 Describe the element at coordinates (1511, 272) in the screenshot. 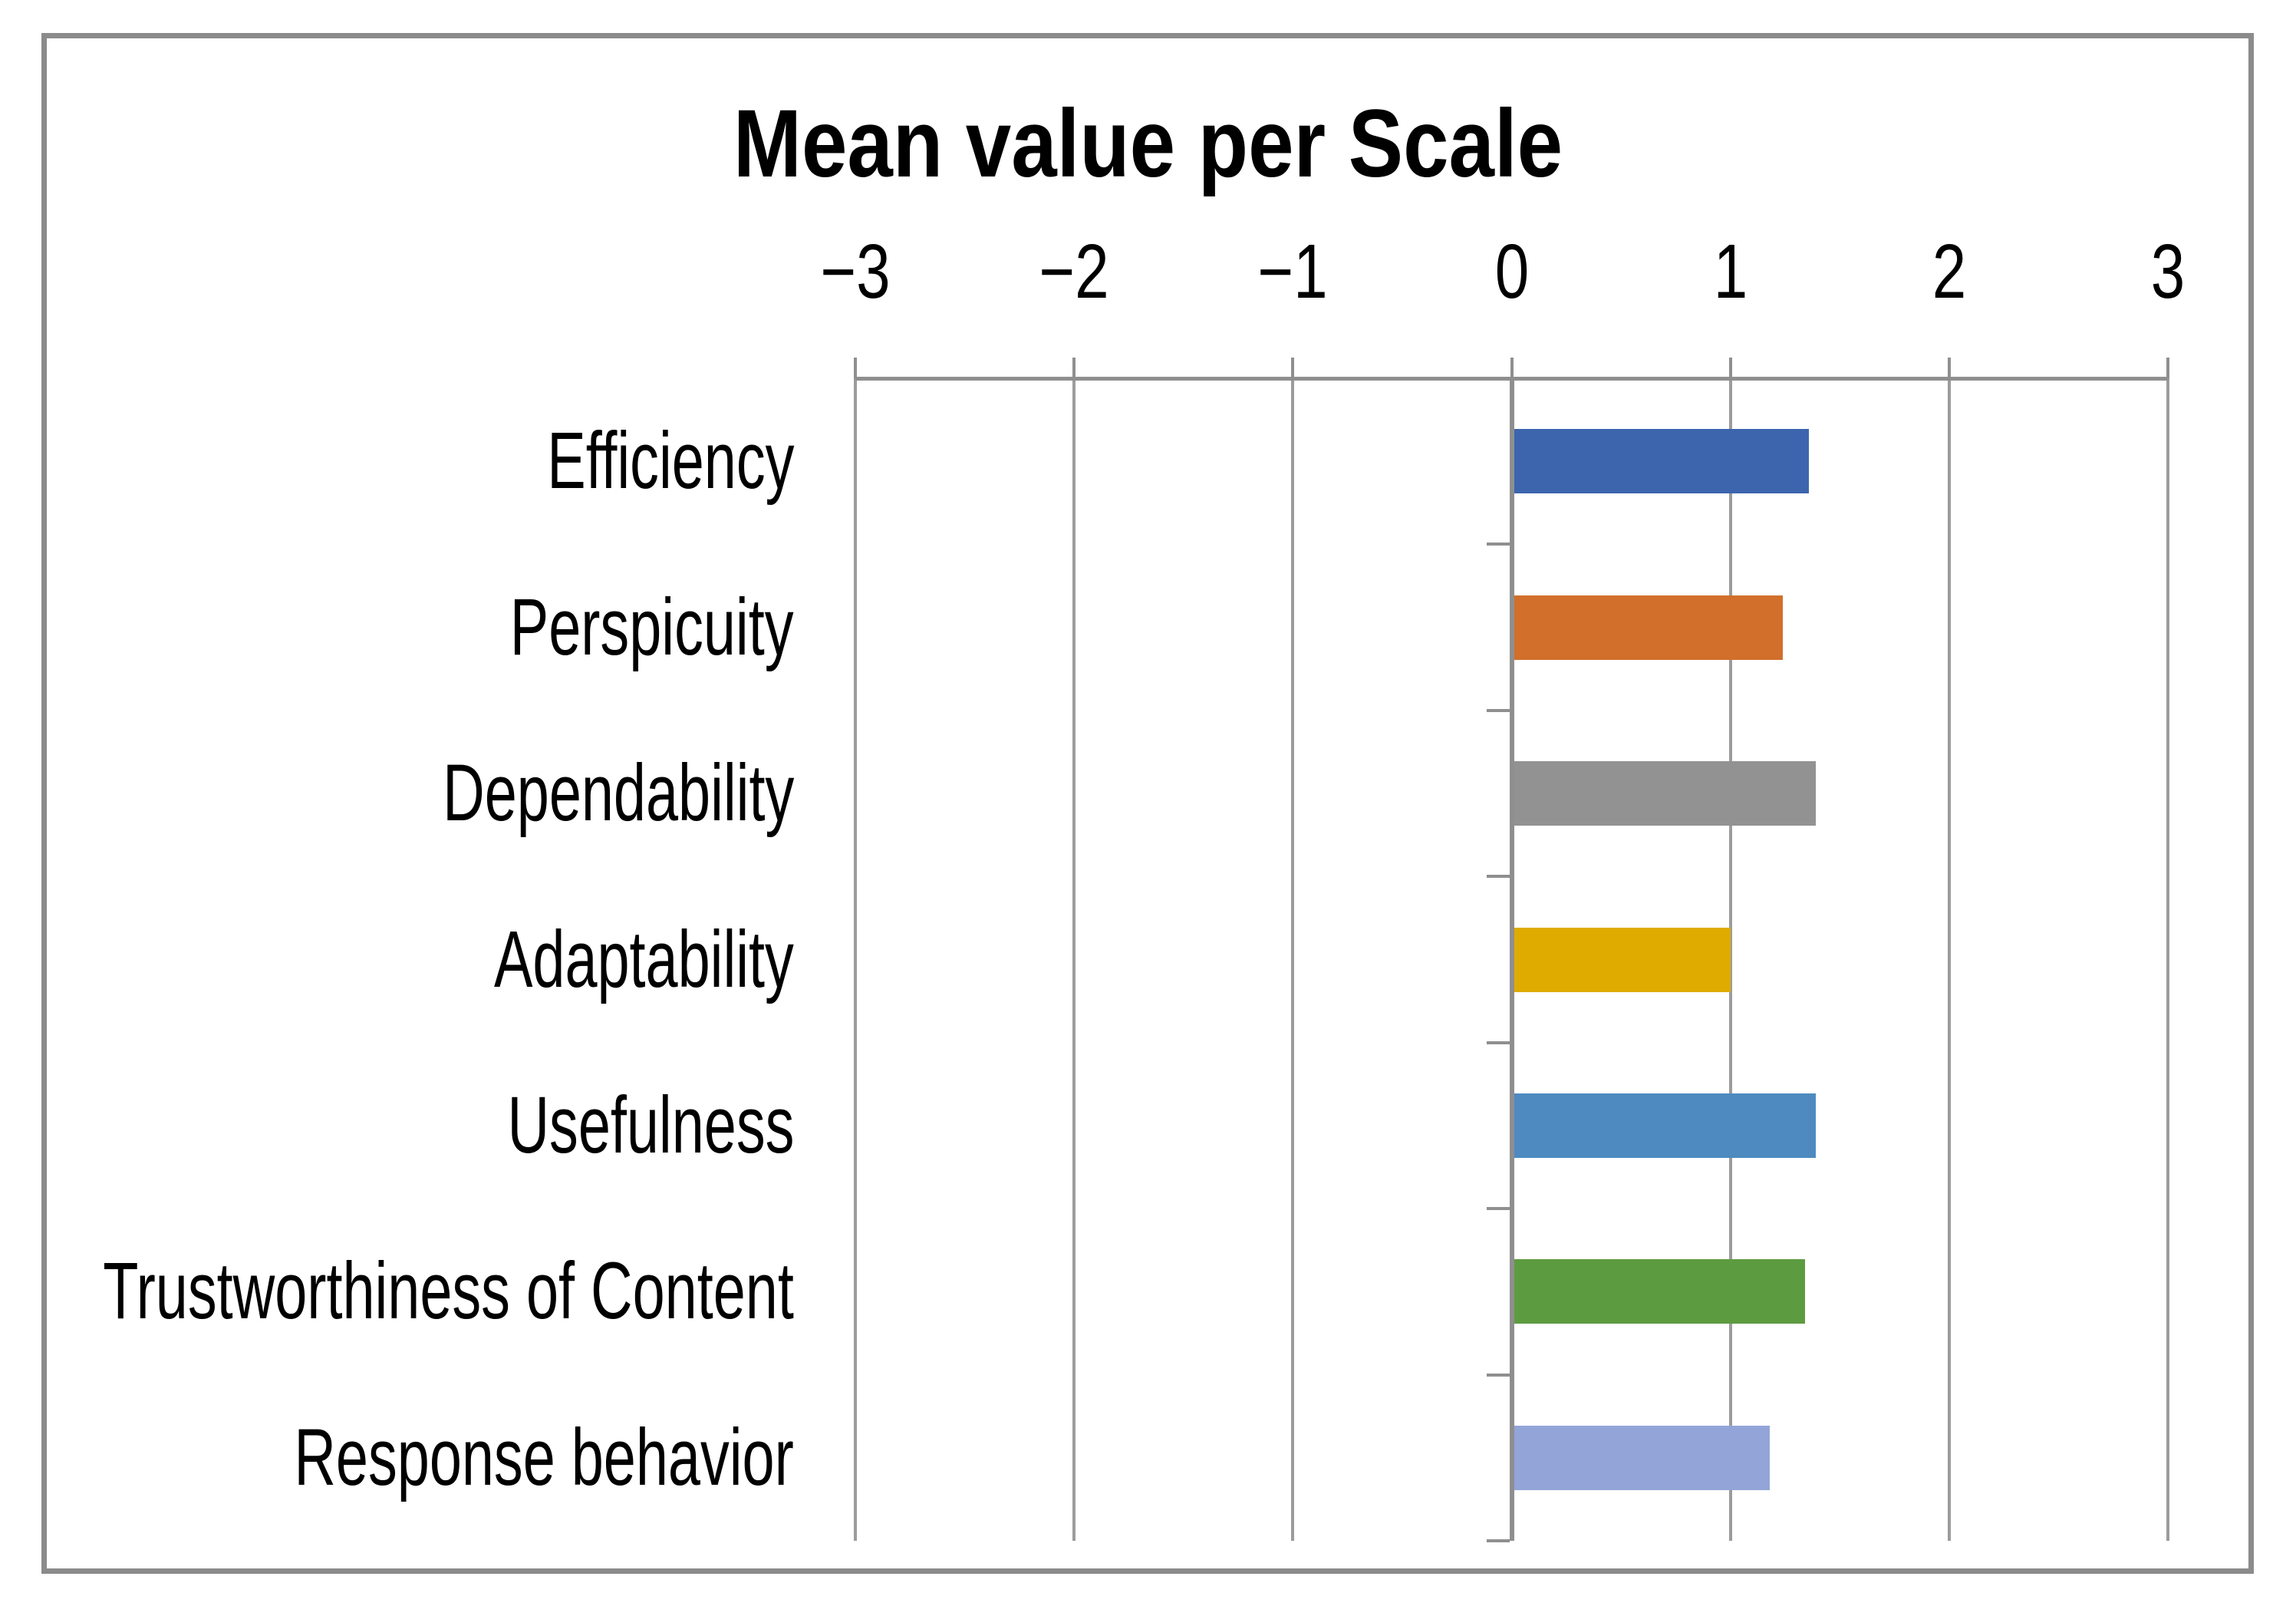

I see `x-tick-label: 0` at that location.